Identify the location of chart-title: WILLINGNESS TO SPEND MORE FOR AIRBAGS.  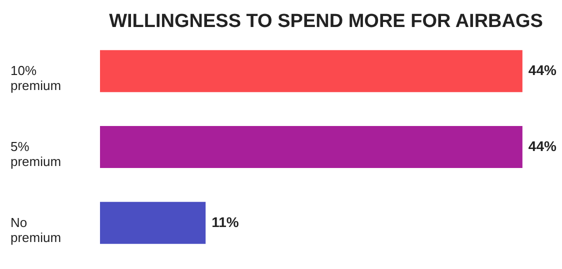
(326, 21).